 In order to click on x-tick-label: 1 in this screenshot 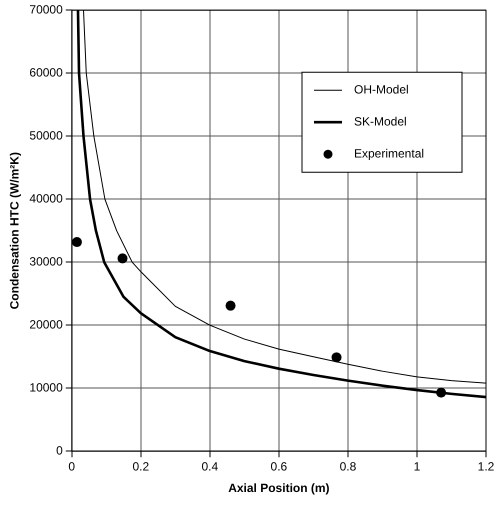, I will do `click(417, 467)`.